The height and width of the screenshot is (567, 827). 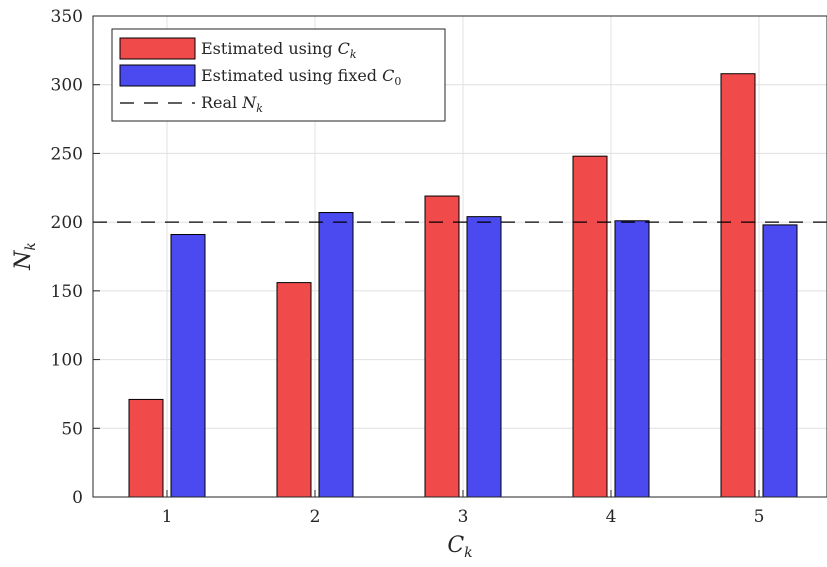 What do you see at coordinates (611, 517) in the screenshot?
I see `x-tick-label: 4` at bounding box center [611, 517].